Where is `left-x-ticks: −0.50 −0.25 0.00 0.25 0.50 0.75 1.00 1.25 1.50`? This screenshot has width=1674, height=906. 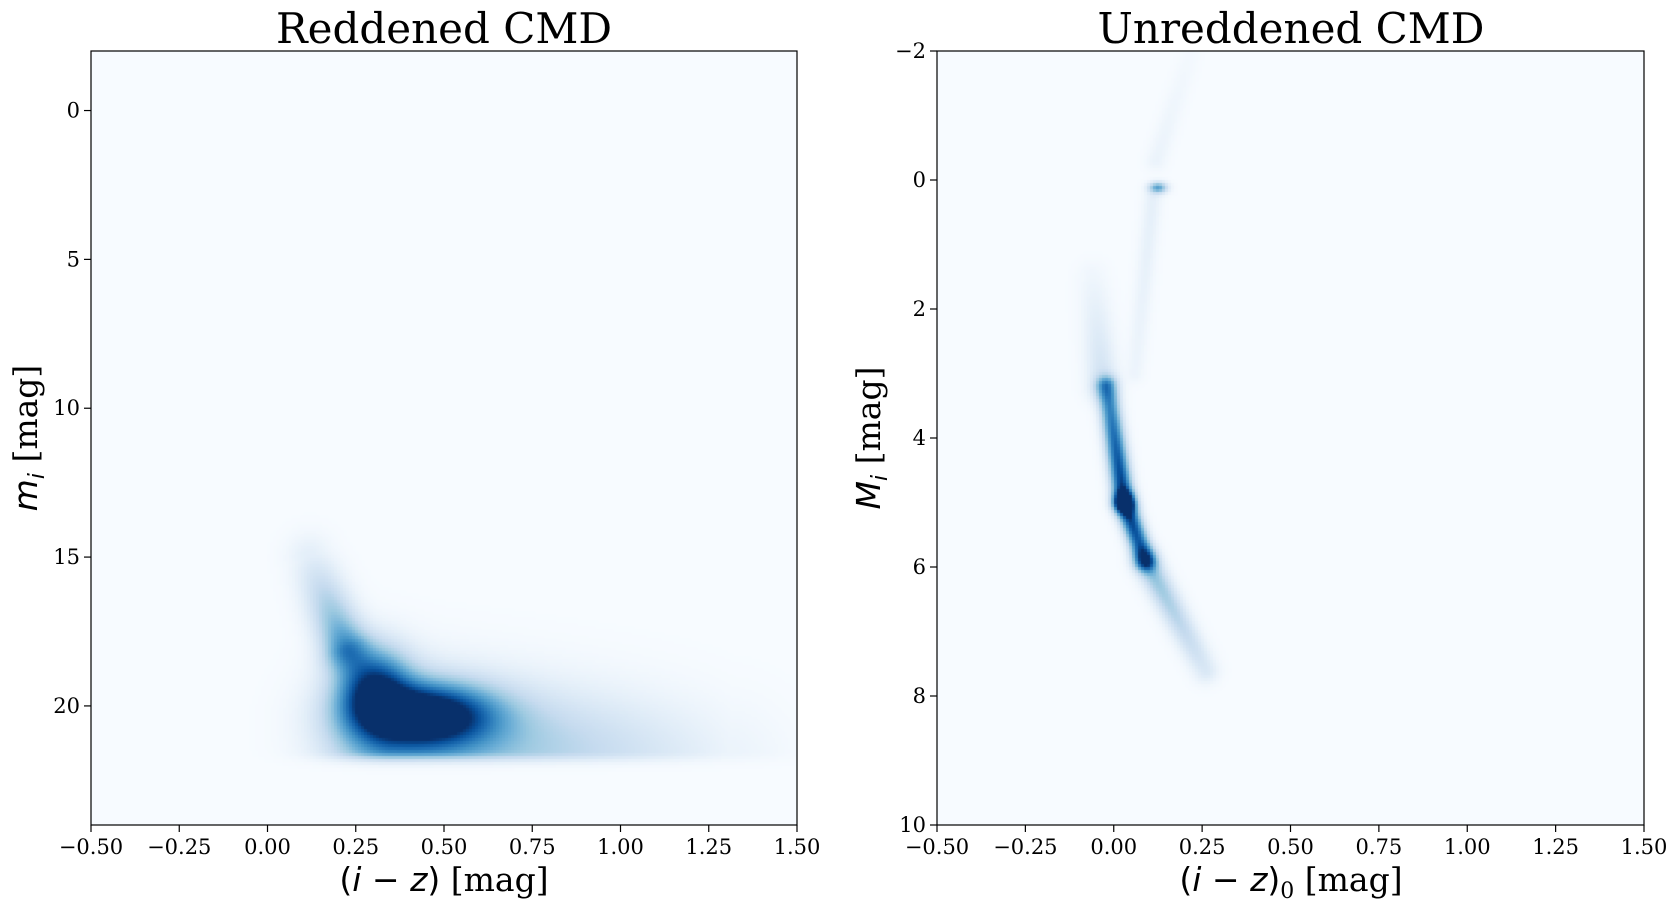 left-x-ticks: −0.50 −0.25 0.00 0.25 0.50 0.75 1.00 1.25 1.50 is located at coordinates (440, 842).